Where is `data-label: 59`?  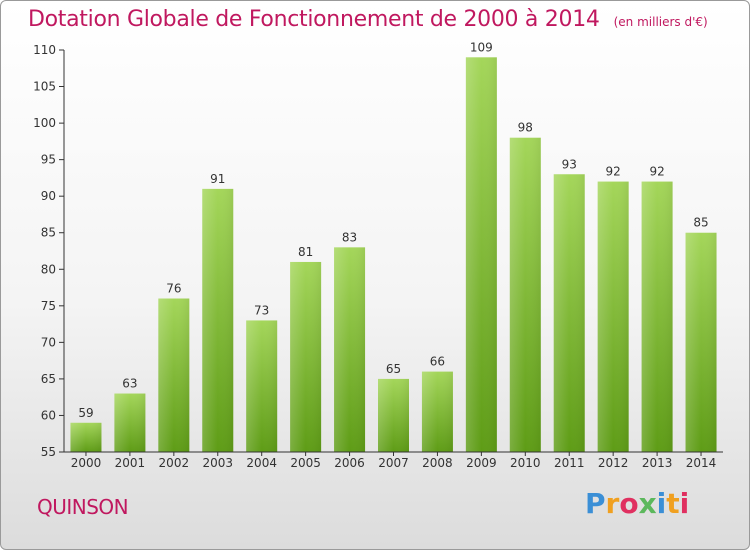
data-label: 59 is located at coordinates (85, 413).